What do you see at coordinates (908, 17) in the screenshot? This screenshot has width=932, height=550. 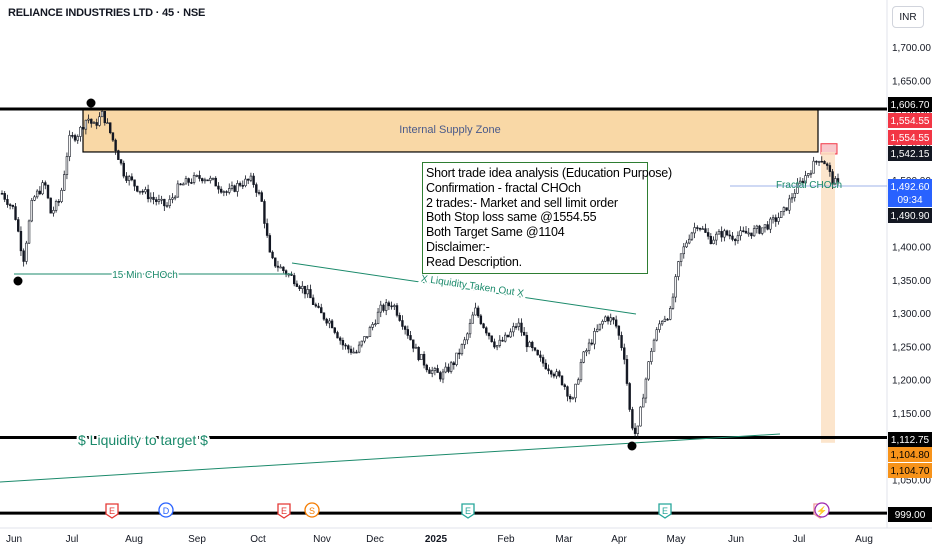 I see `currency-button: INR` at bounding box center [908, 17].